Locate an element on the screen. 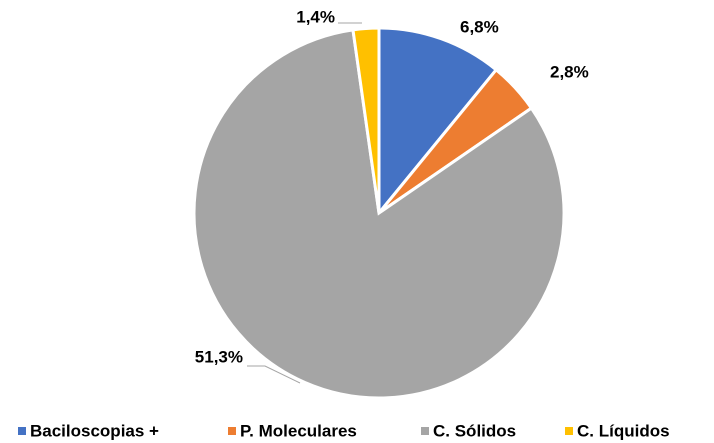 This screenshot has width=714, height=443. legend-label: Baciloscopias + is located at coordinates (94, 430).